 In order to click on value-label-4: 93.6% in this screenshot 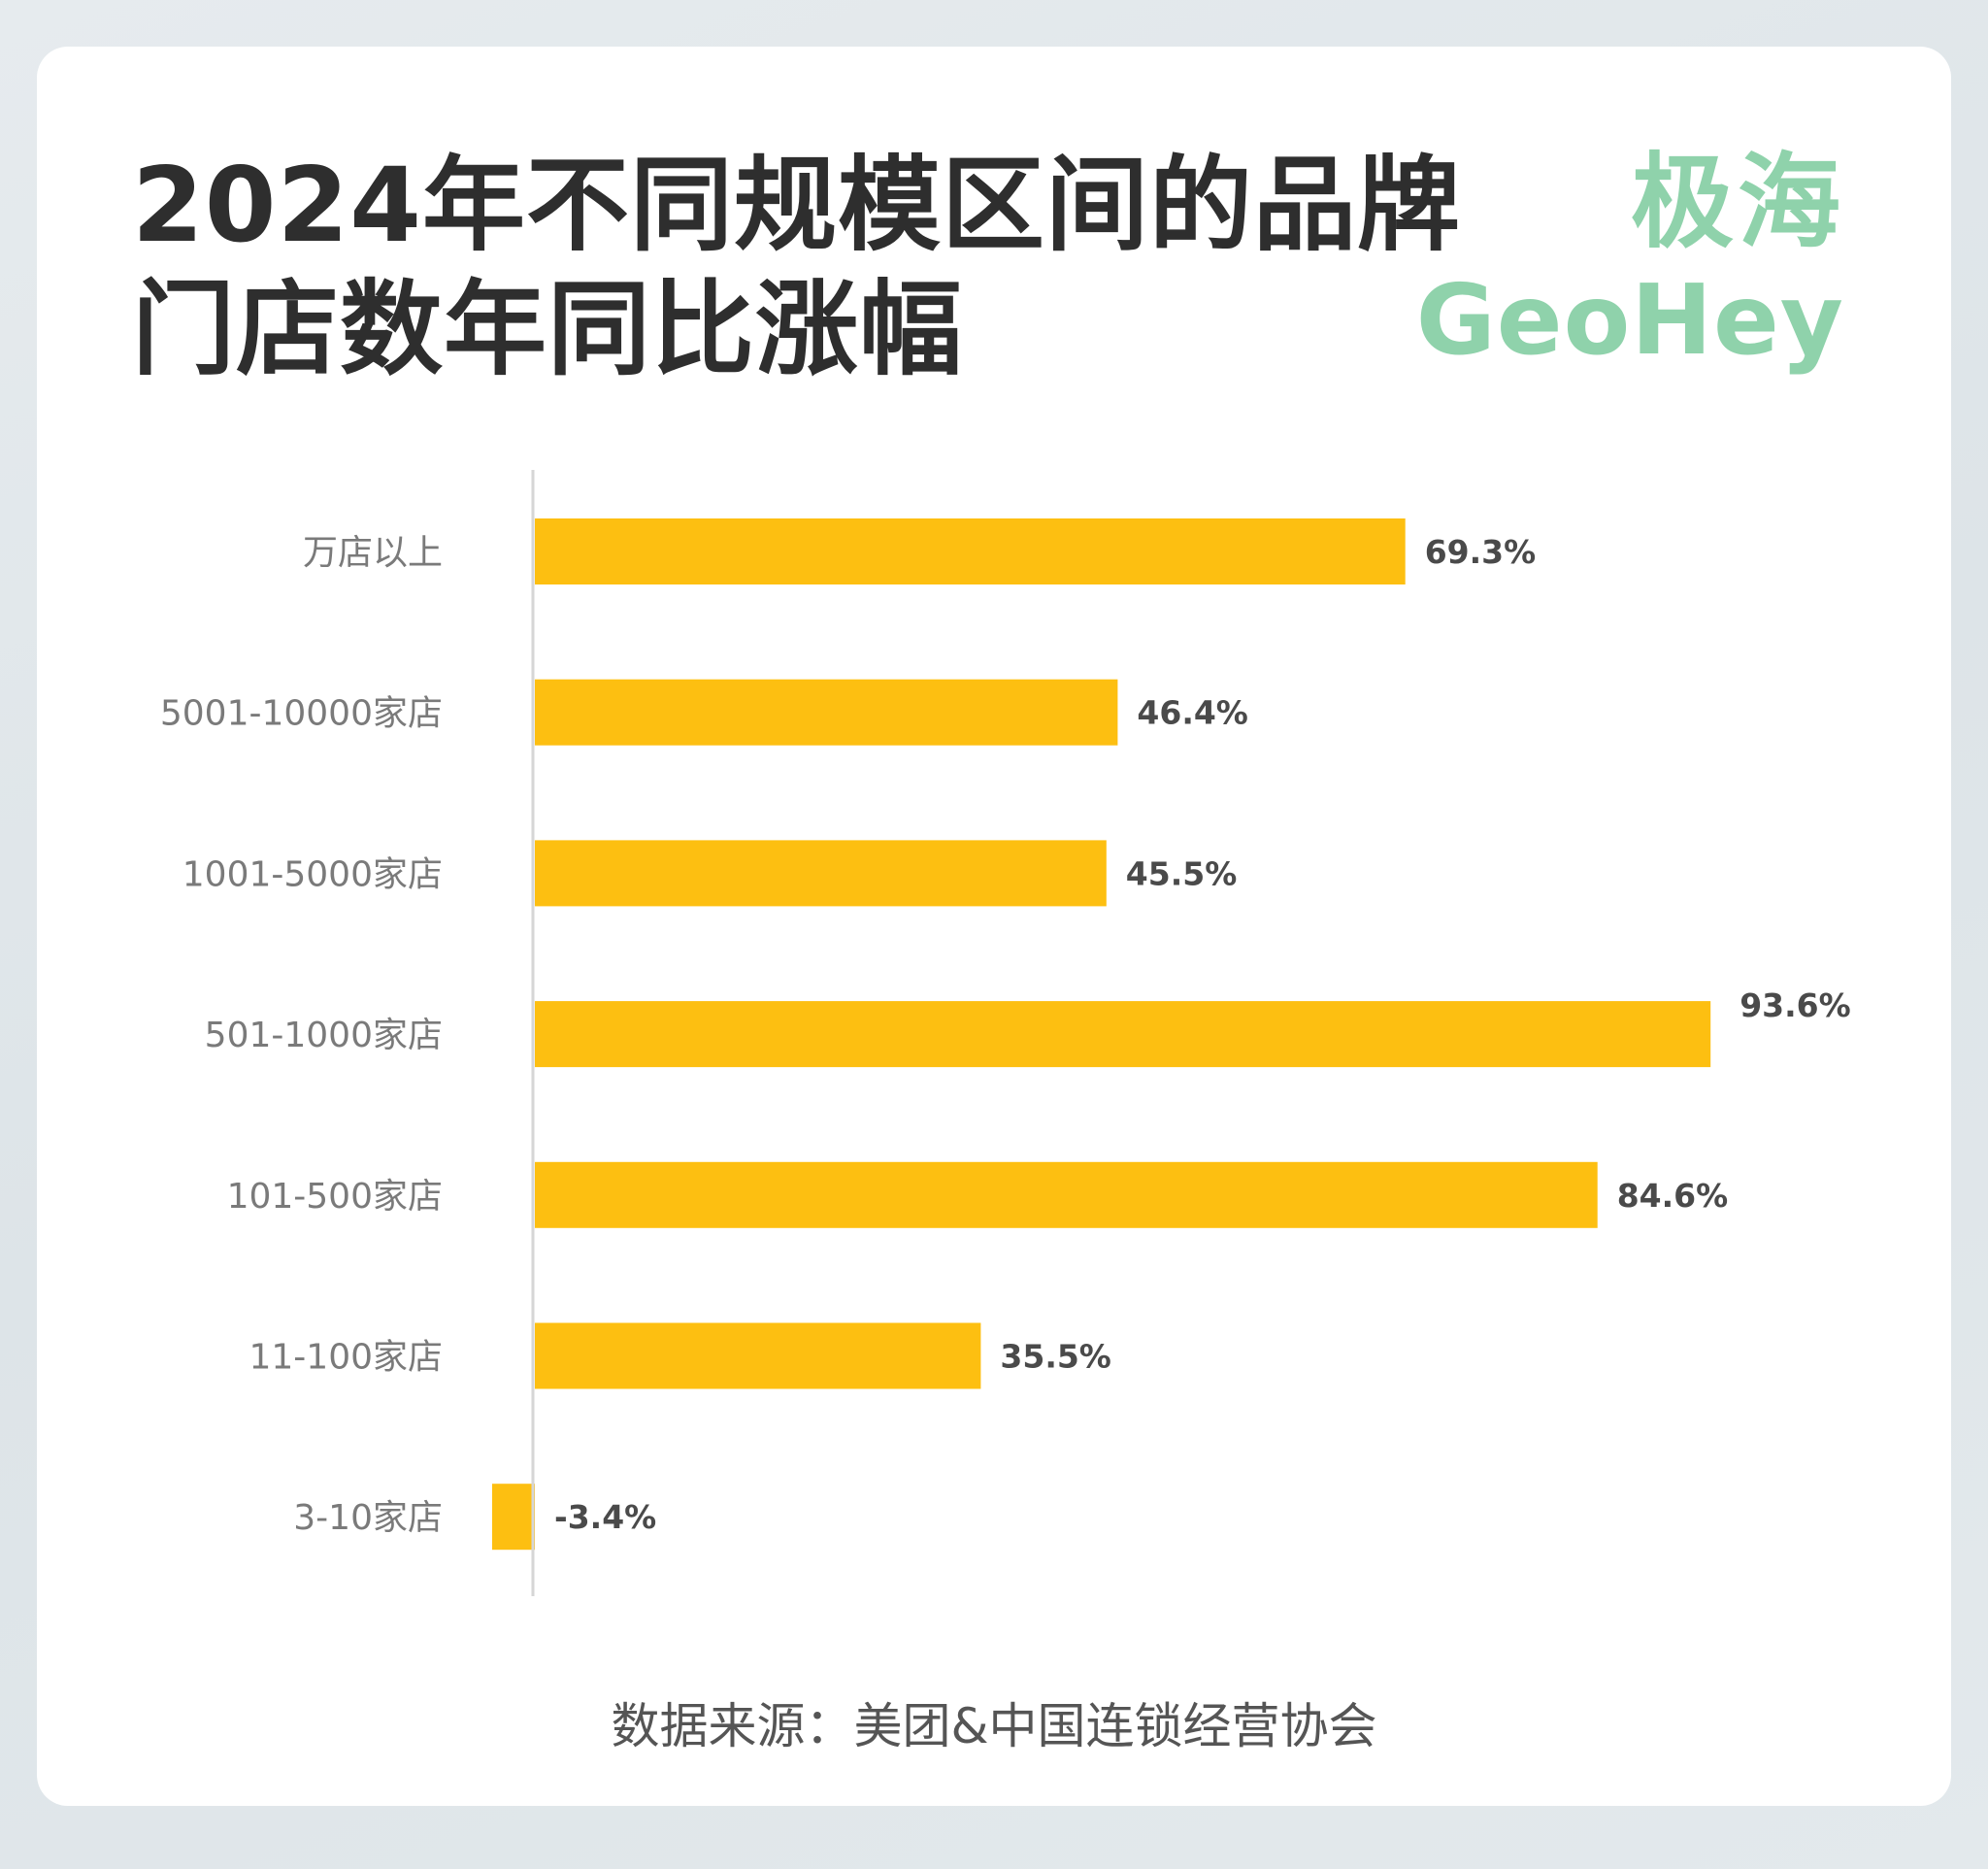, I will do `click(1796, 1005)`.